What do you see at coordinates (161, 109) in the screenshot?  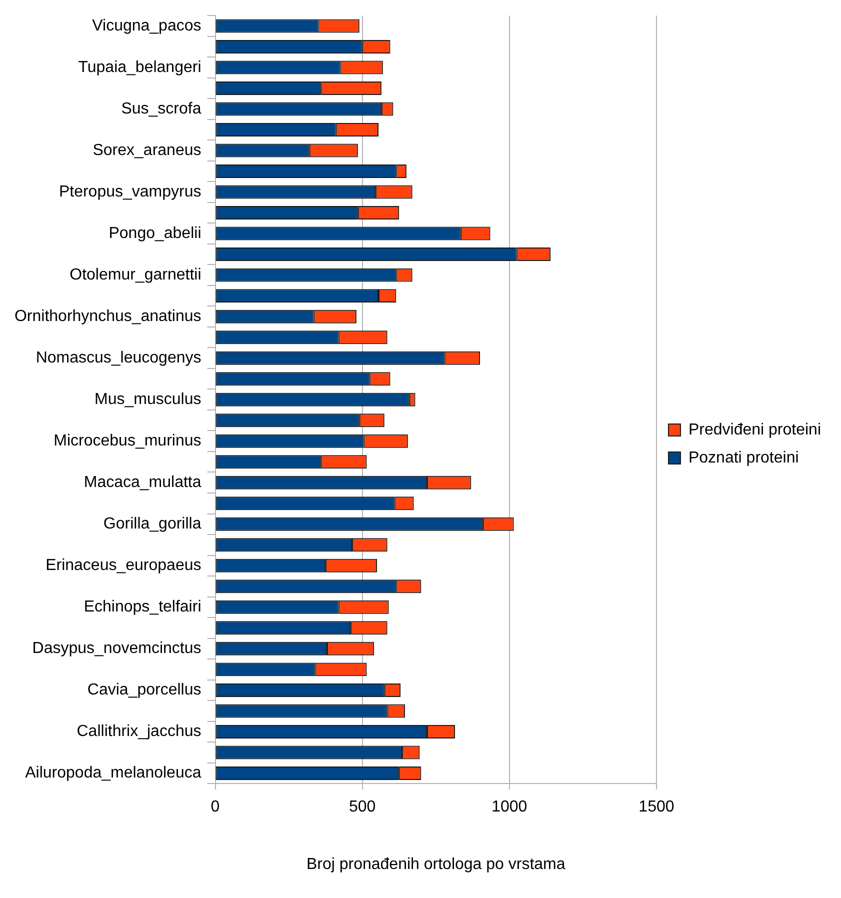 I see `y-tick-label: Sus_scrofa` at bounding box center [161, 109].